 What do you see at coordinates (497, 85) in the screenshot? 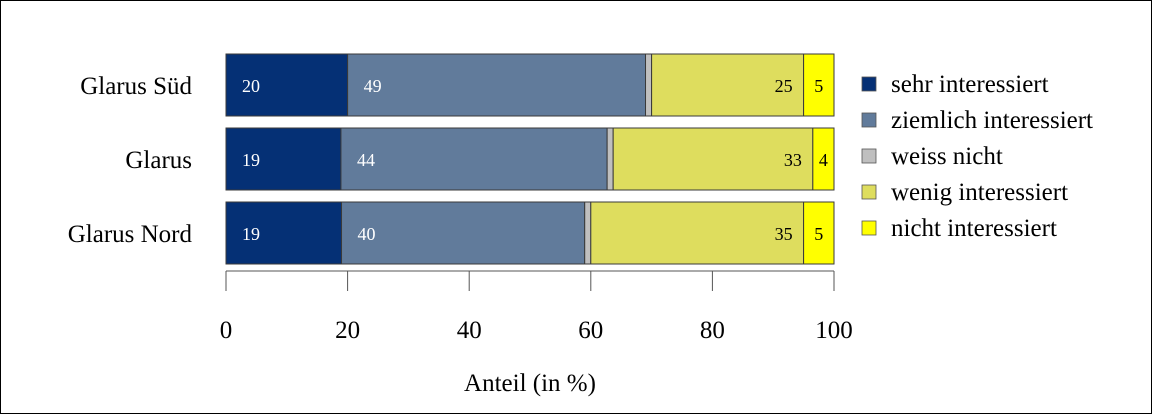
I see `bar-segment-glarus-sud-ziemlich-interessiert` at bounding box center [497, 85].